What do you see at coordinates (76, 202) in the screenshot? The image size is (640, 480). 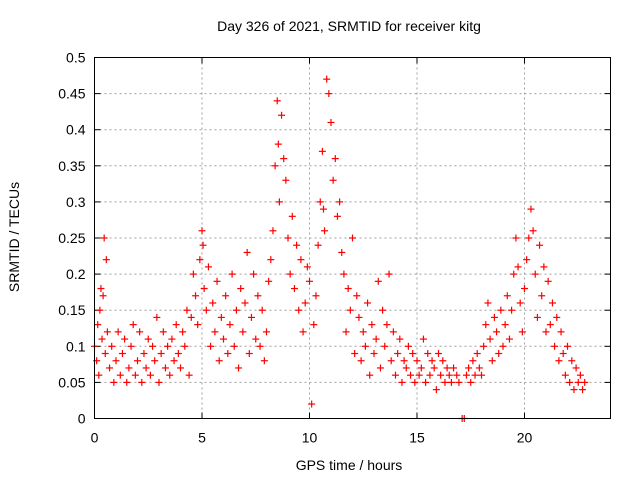 I see `y-tick-label: 0.3` at bounding box center [76, 202].